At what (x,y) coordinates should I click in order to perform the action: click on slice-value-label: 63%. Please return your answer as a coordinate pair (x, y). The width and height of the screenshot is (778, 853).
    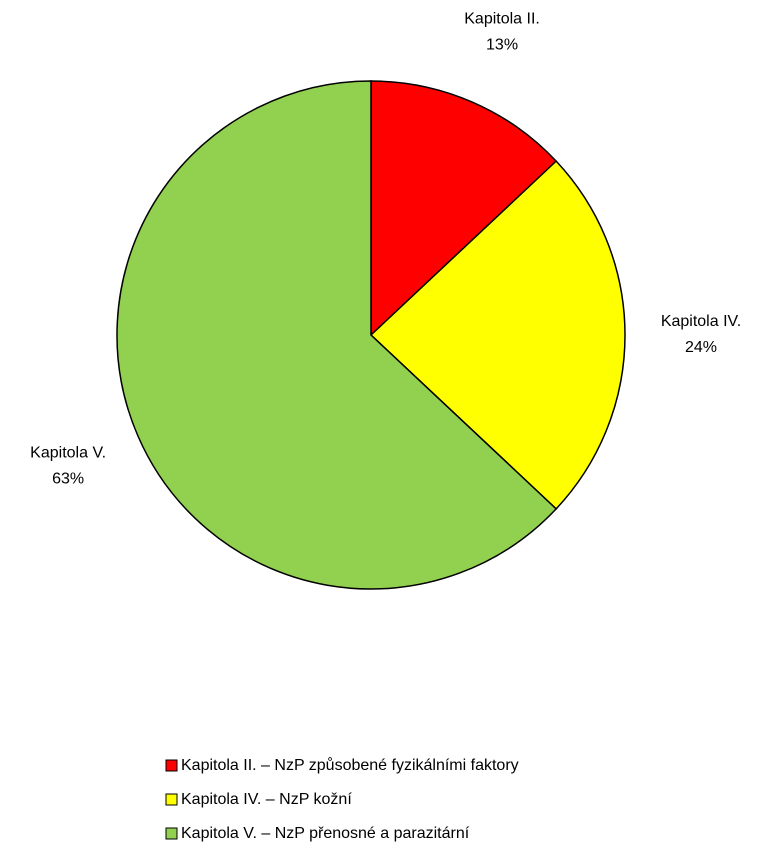
    Looking at the image, I should click on (68, 478).